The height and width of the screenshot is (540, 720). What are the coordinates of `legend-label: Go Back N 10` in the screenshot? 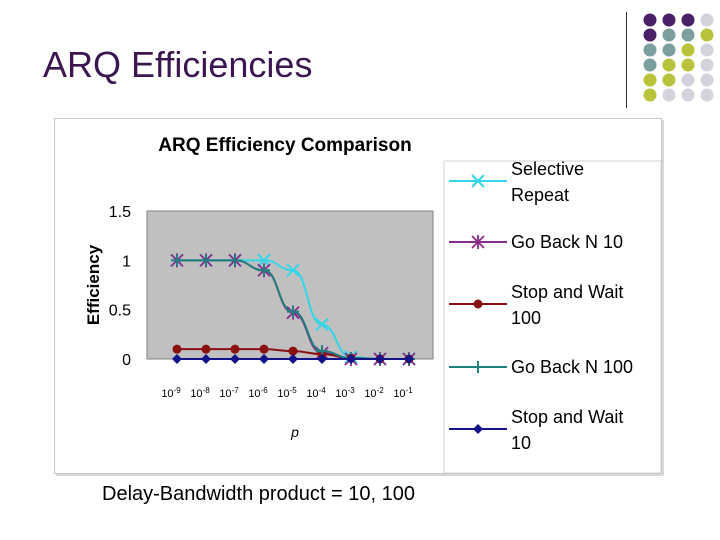 It's located at (567, 242).